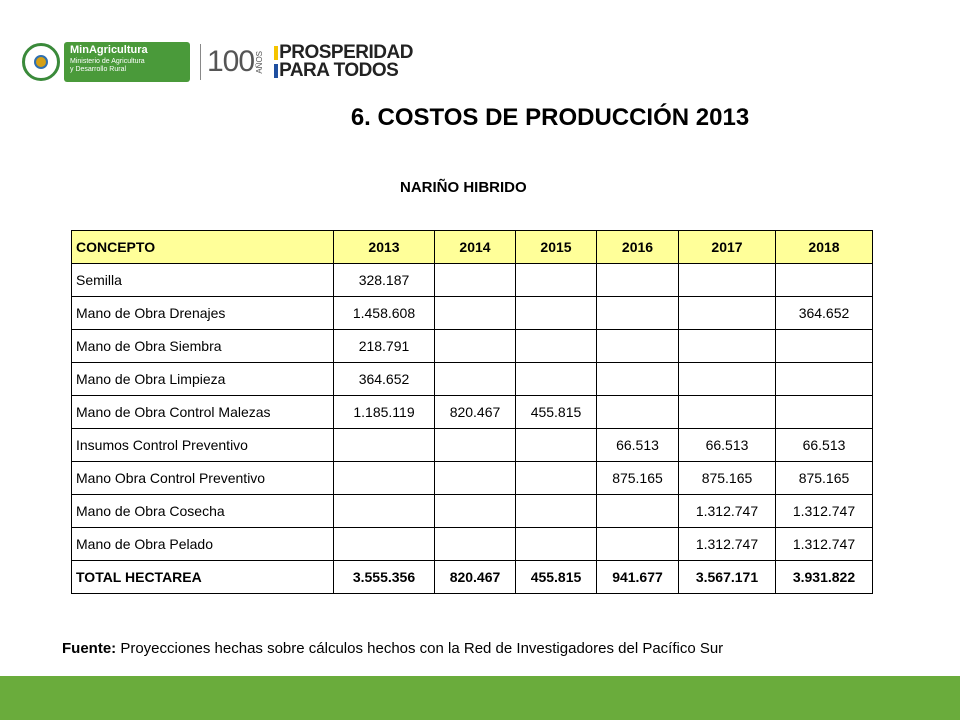 This screenshot has width=960, height=720. I want to click on ministry-logo-line3: y Desarrollo Rural, so click(98, 69).